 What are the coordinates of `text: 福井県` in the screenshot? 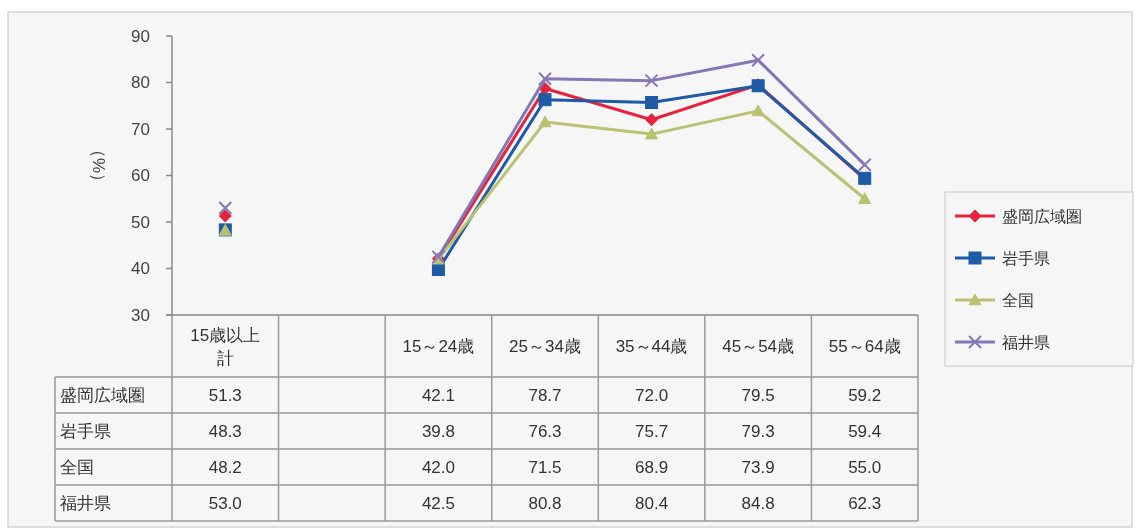 It's located at (85, 503).